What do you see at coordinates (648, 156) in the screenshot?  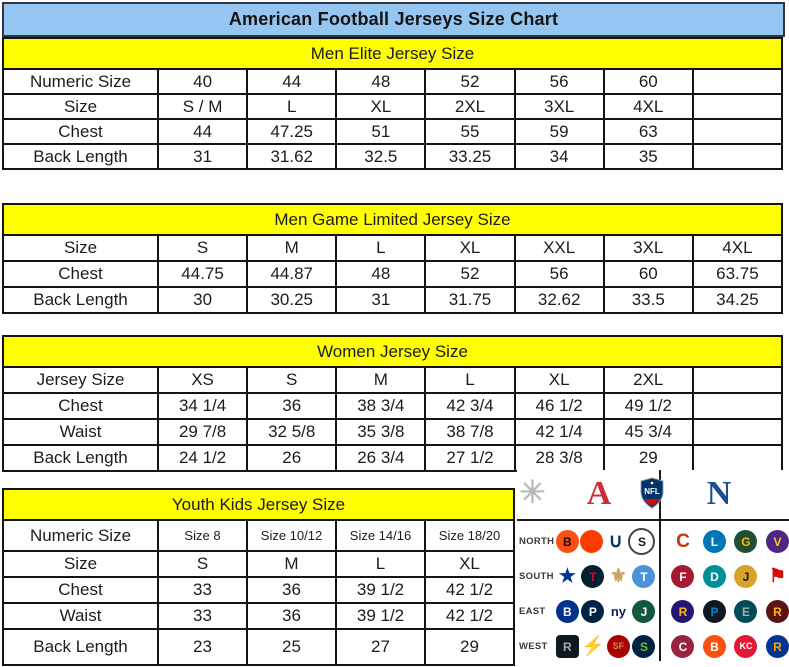 I see `cell-value: 35` at bounding box center [648, 156].